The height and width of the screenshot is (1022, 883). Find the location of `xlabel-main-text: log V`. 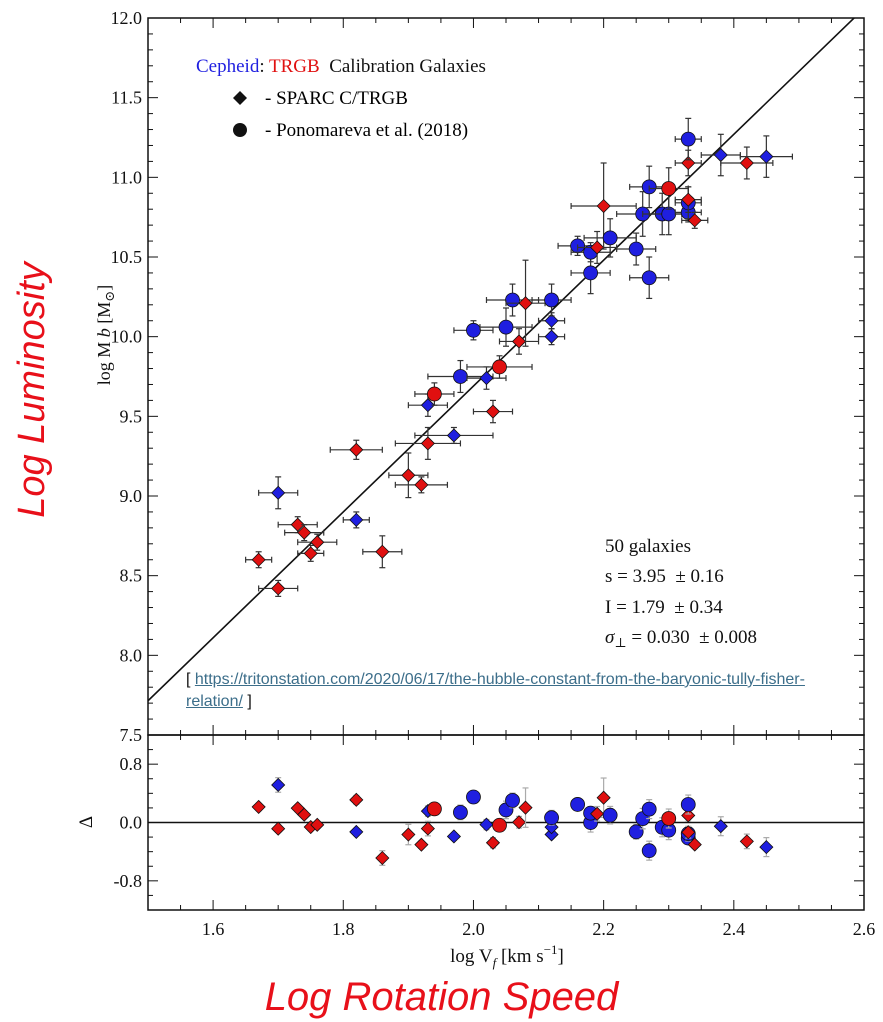

xlabel-main-text: log V is located at coordinates (471, 956).